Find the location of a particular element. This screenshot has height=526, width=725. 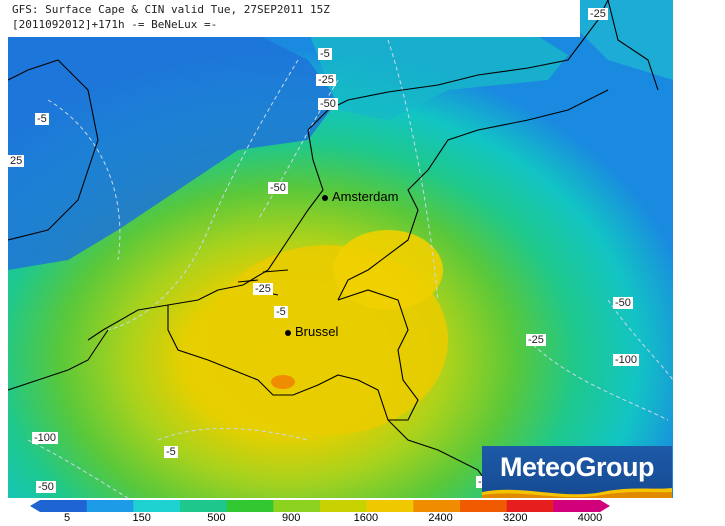

city-name: Amsterdam is located at coordinates (365, 196).